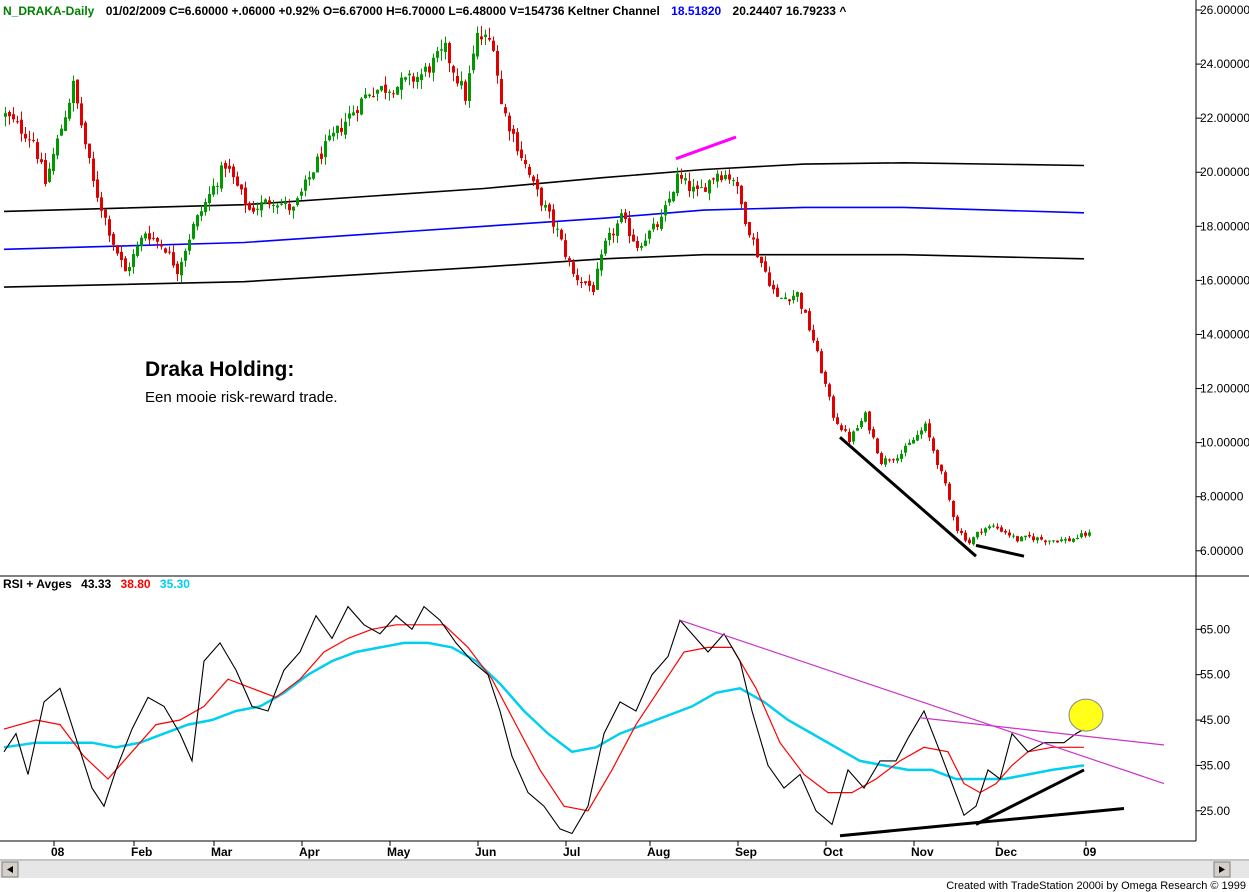  What do you see at coordinates (49, 11) in the screenshot?
I see `symbol-label: N_DRAKA-Daily` at bounding box center [49, 11].